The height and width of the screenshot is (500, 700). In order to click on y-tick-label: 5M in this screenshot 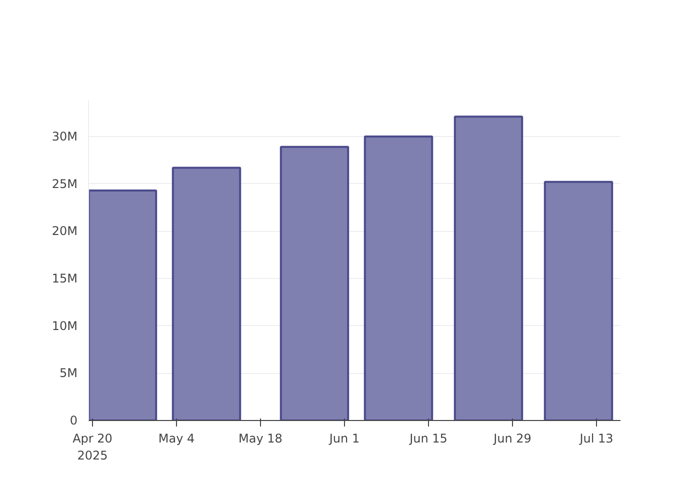, I will do `click(69, 373)`.